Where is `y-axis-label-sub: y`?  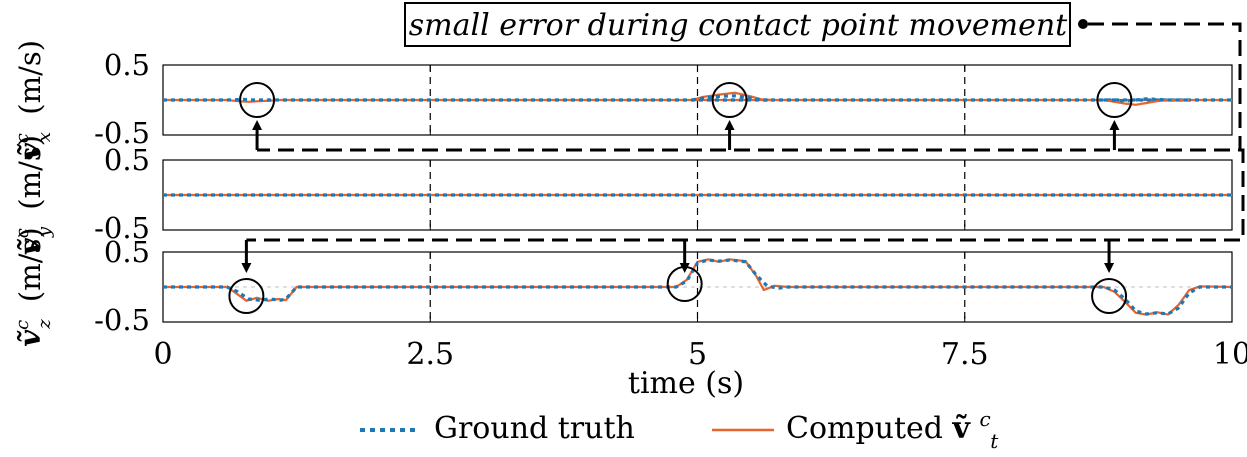
y-axis-label-sub: y is located at coordinates (44, 232).